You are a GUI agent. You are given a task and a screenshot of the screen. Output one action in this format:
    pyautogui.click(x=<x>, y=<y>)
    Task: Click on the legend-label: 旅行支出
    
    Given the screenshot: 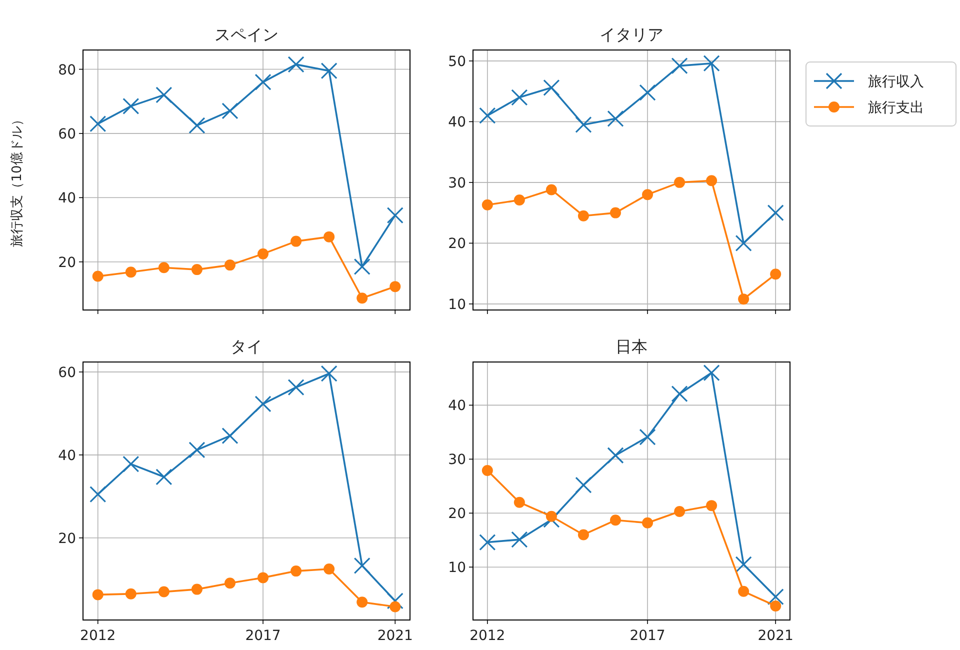 What is the action you would take?
    pyautogui.click(x=896, y=108)
    